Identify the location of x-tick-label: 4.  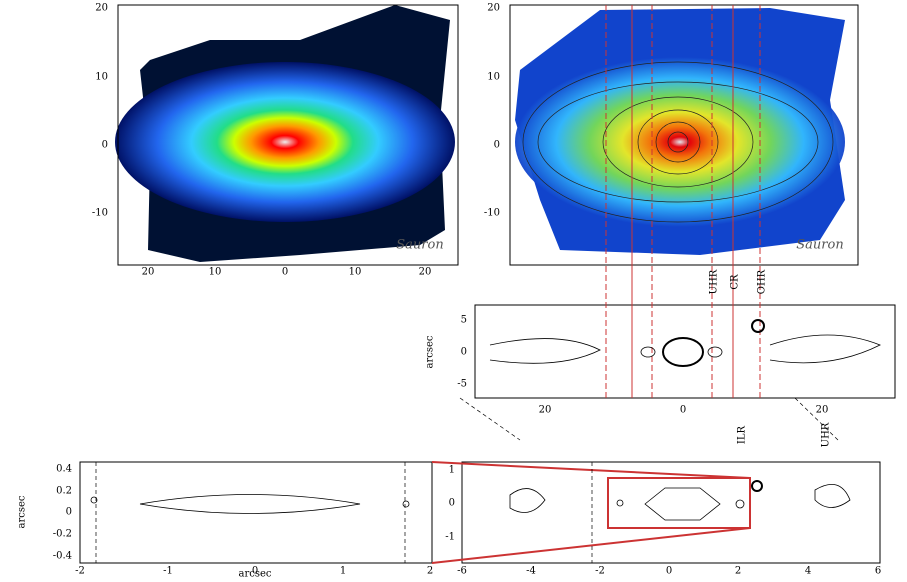
(808, 571).